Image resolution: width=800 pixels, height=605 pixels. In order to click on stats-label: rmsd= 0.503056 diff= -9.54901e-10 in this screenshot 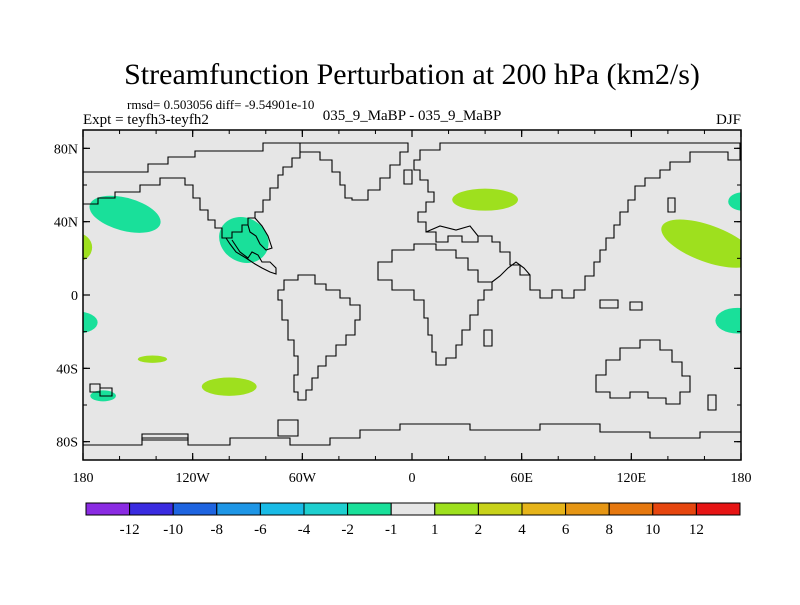, I will do `click(220, 104)`.